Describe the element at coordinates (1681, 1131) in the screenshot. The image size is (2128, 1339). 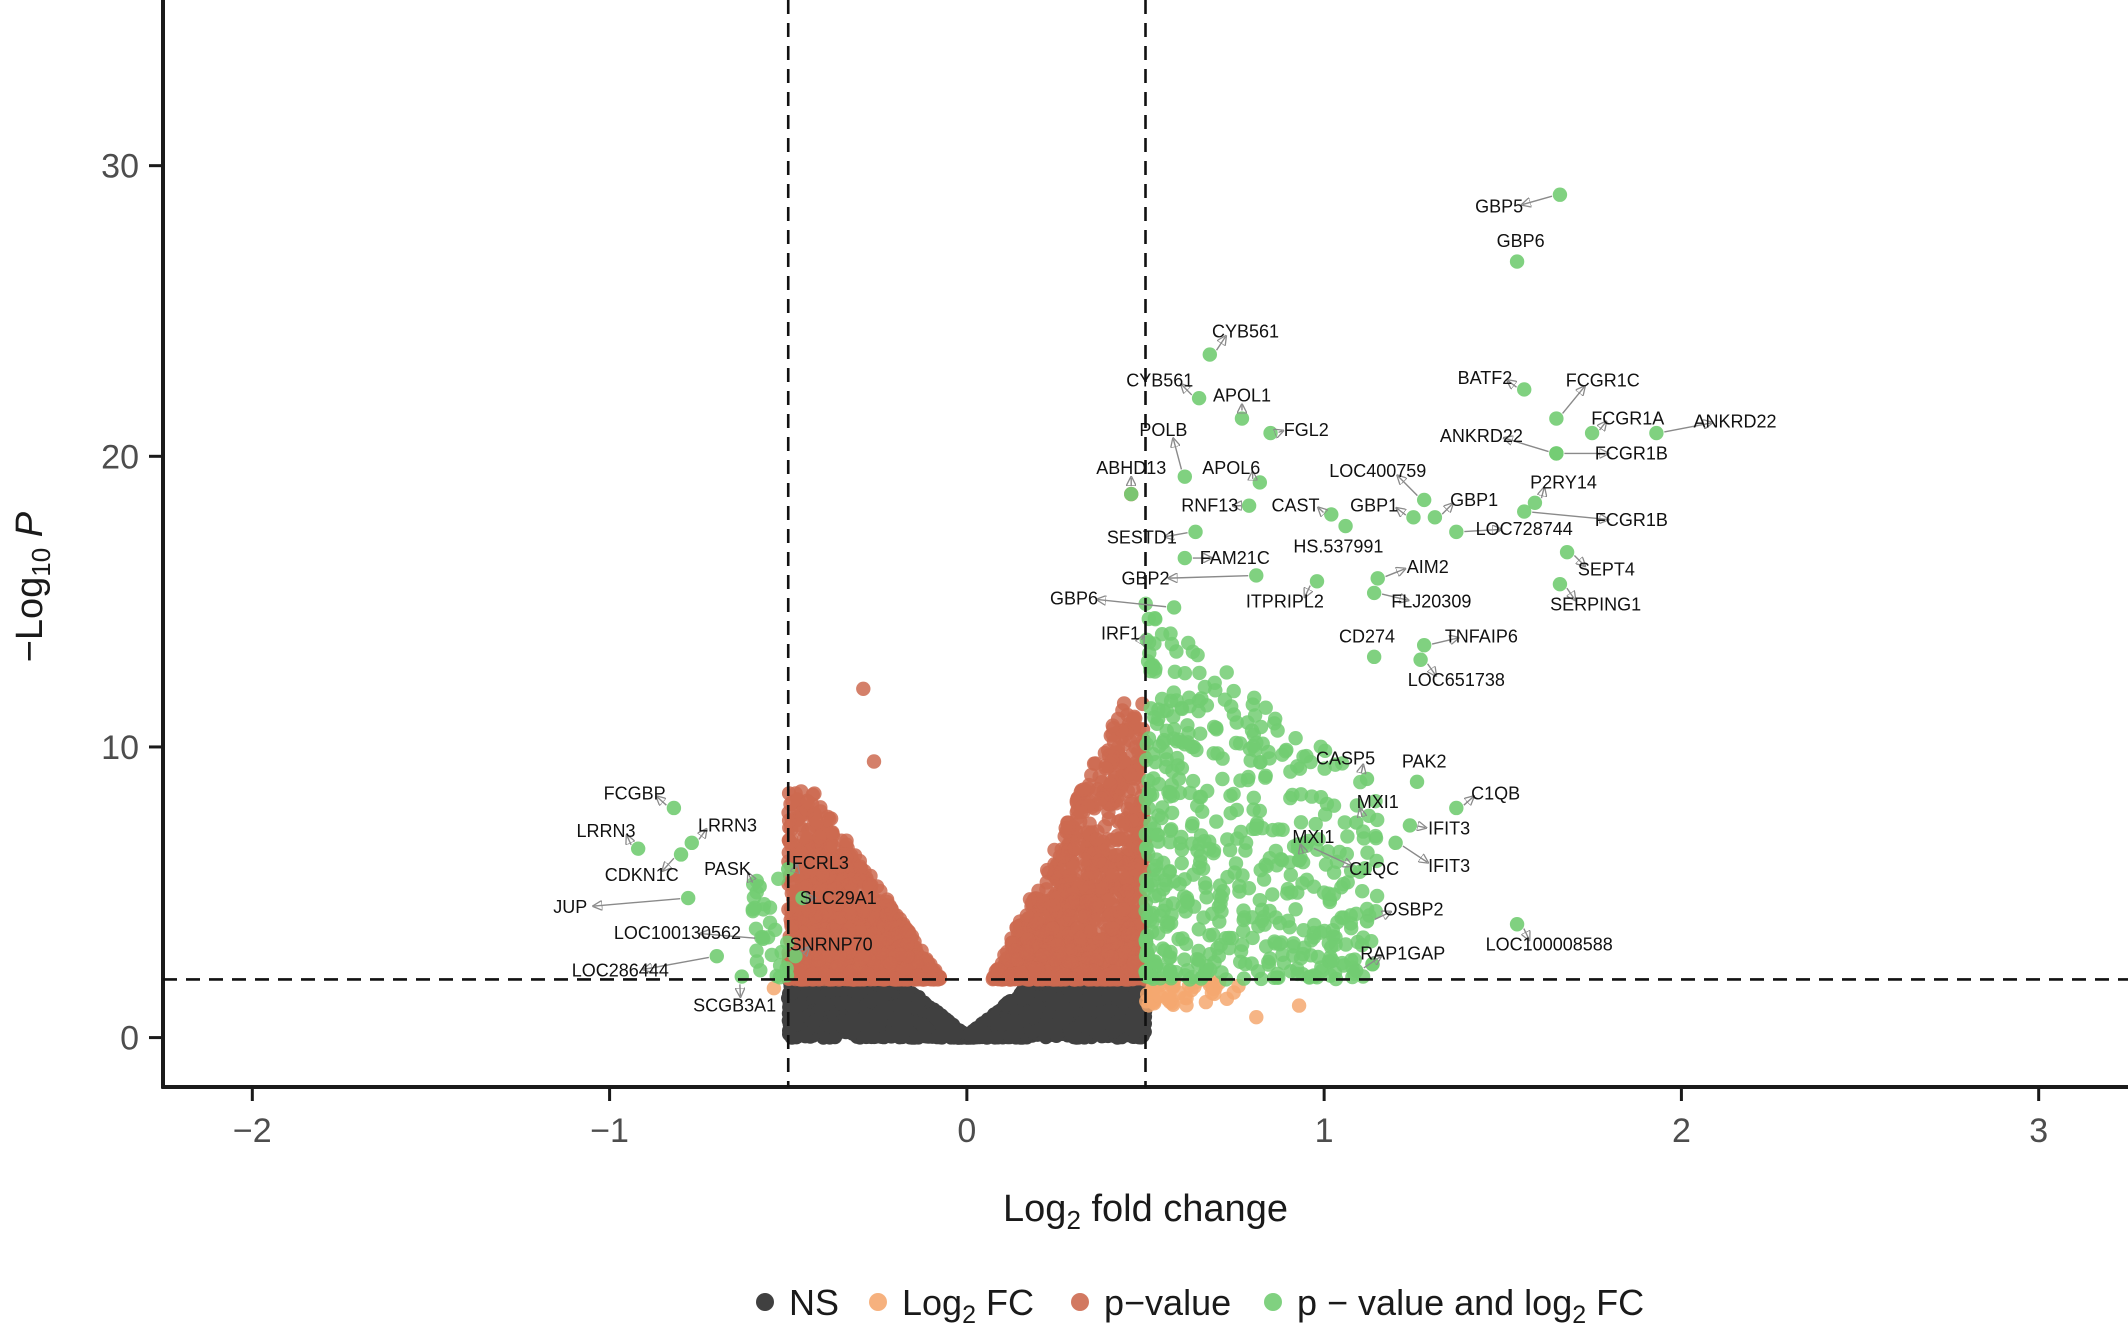
I see `x-tick-label: 2` at that location.